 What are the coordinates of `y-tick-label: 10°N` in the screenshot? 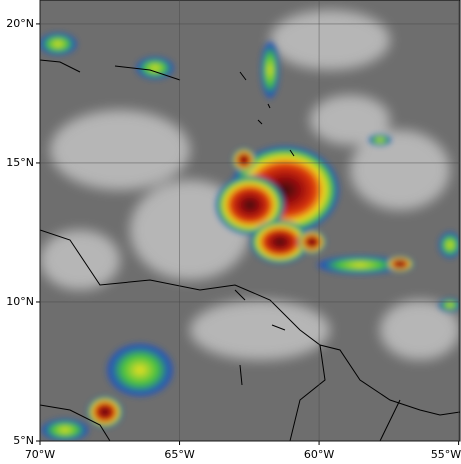 It's located at (20, 301).